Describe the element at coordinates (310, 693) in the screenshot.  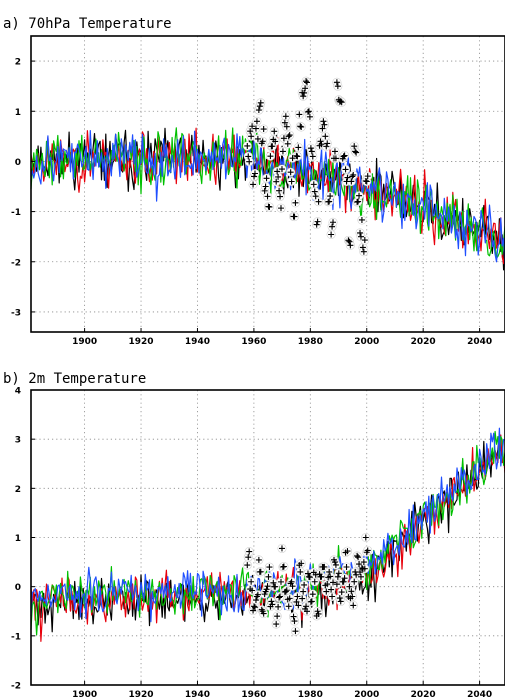
I see `x-tick-label: 1980` at that location.